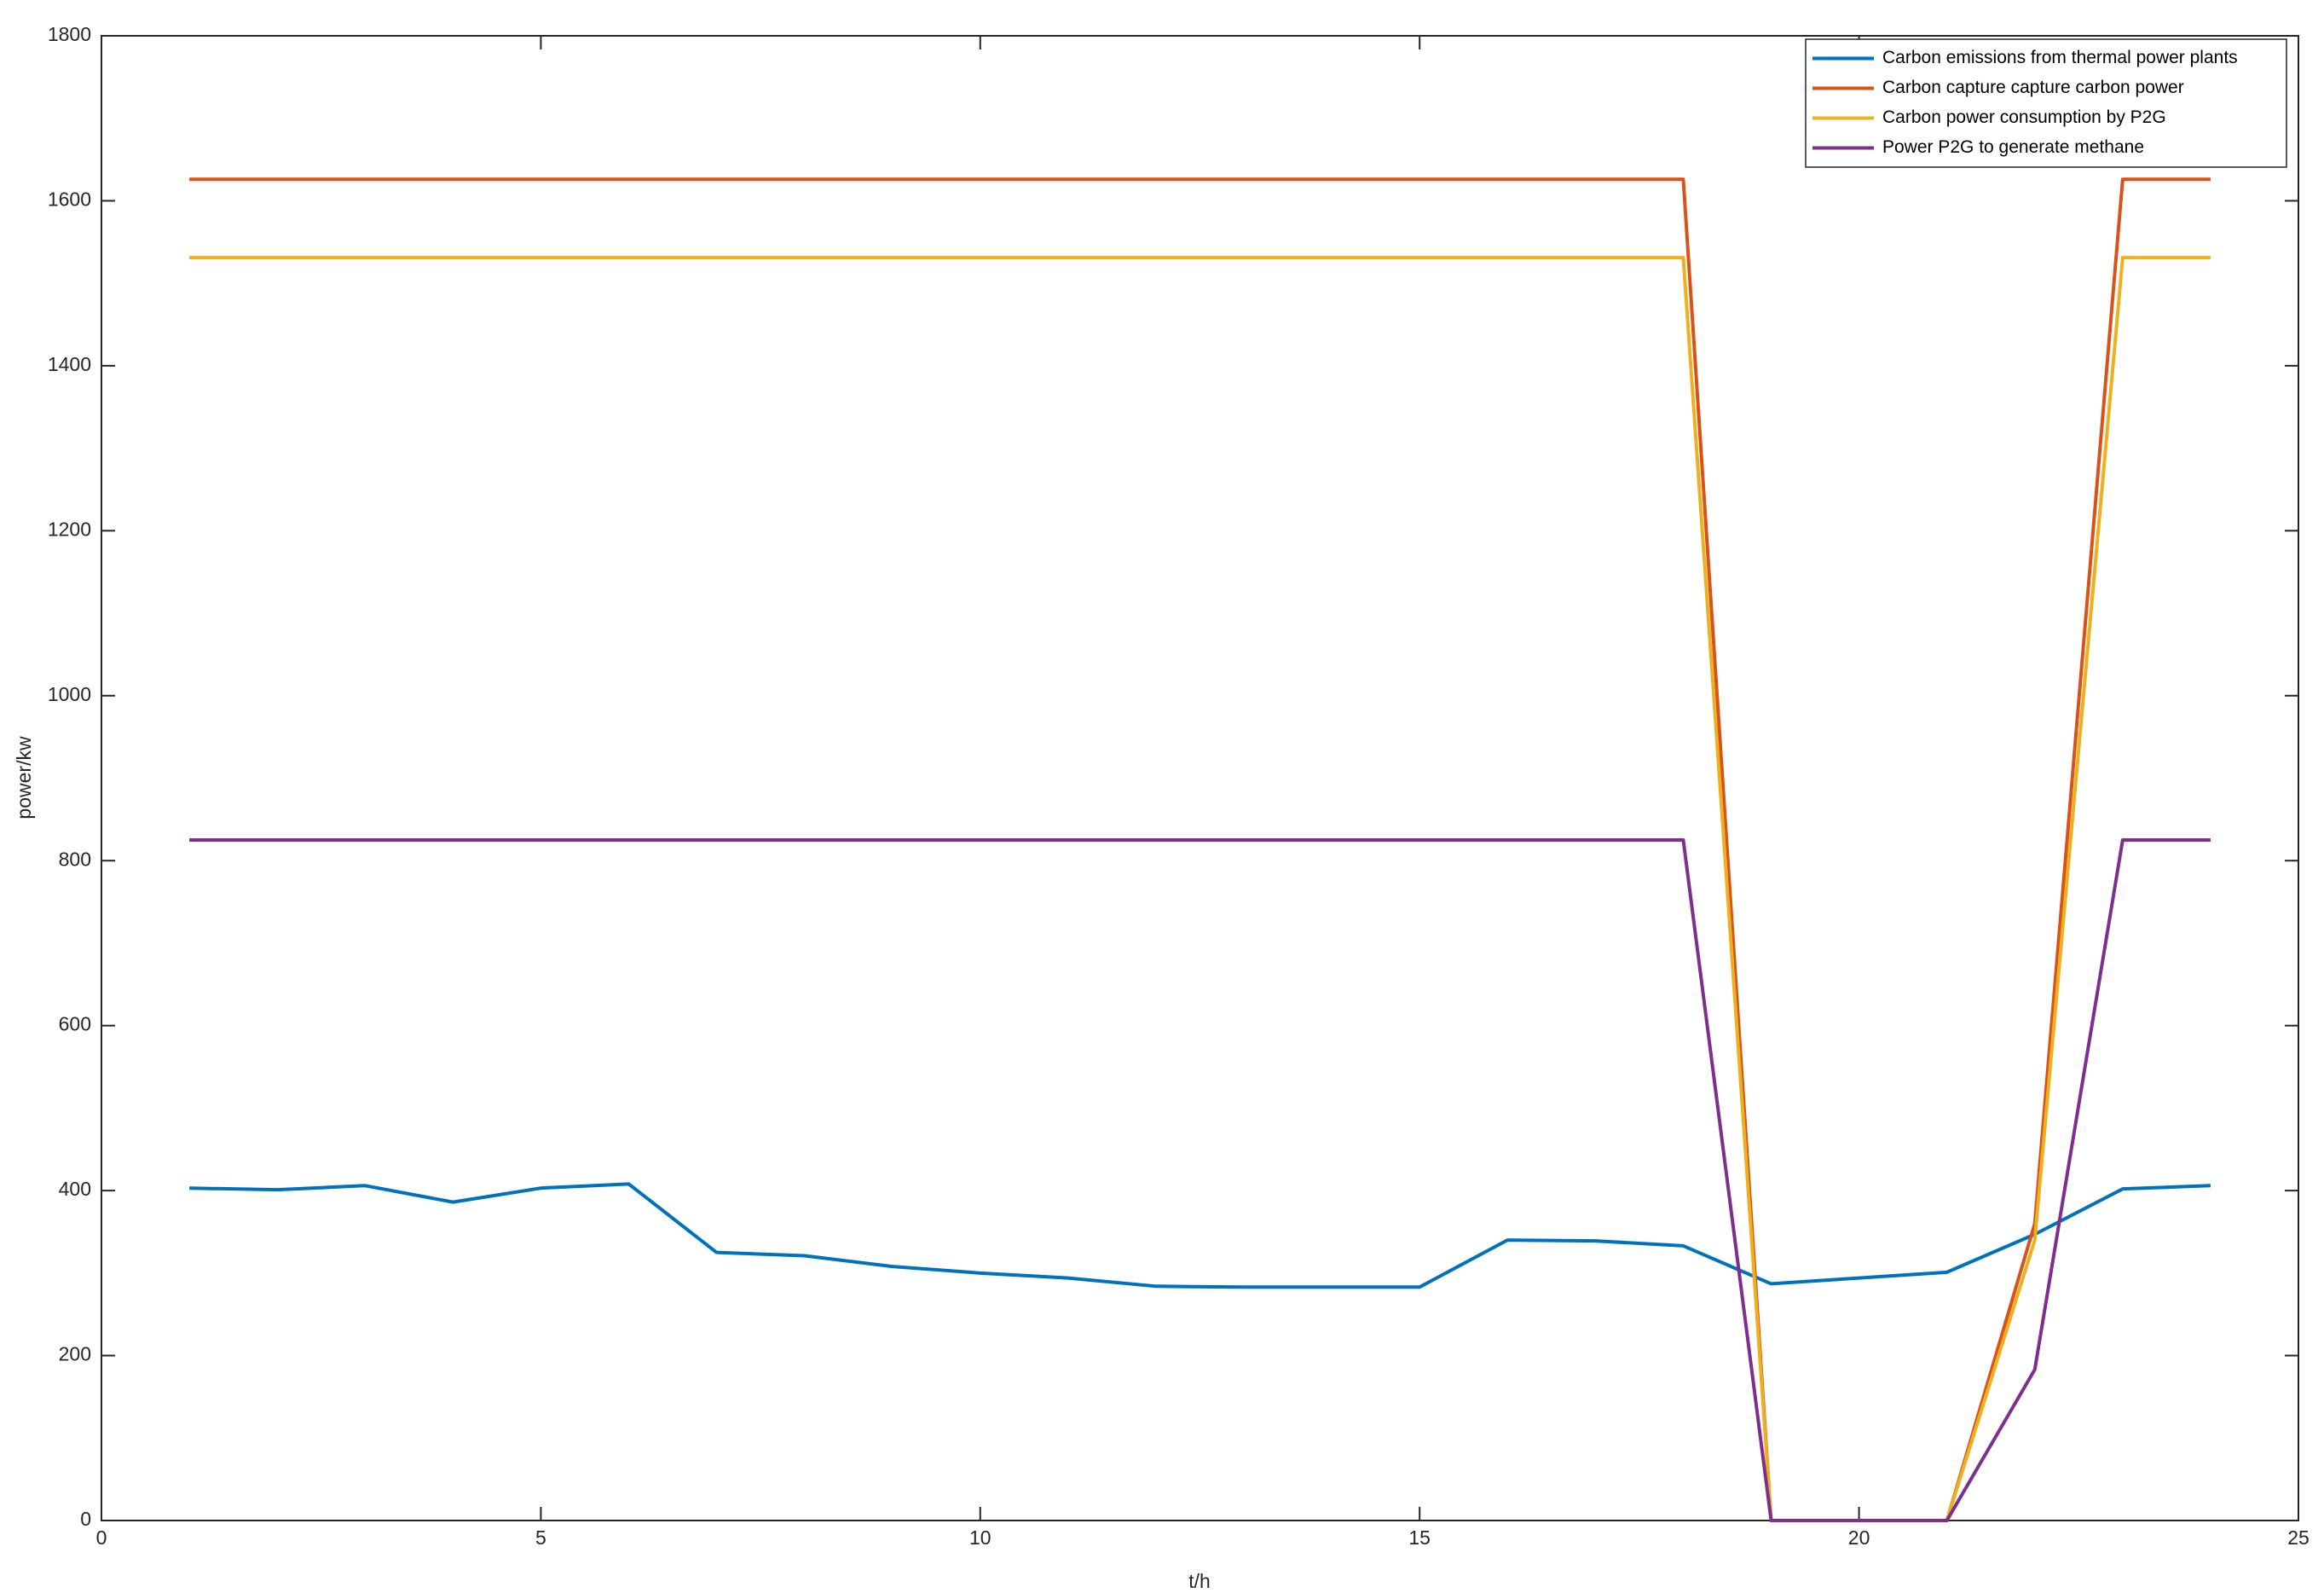 This screenshot has height=1593, width=2324. What do you see at coordinates (75, 859) in the screenshot?
I see `y-tick-label: 800` at bounding box center [75, 859].